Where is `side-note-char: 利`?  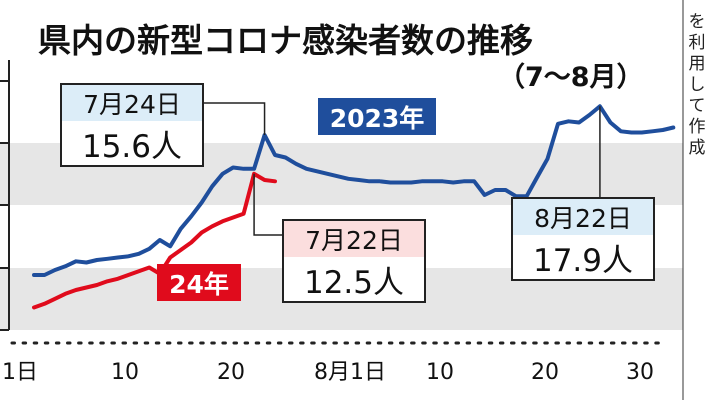
side-note-char: 利 is located at coordinates (697, 43).